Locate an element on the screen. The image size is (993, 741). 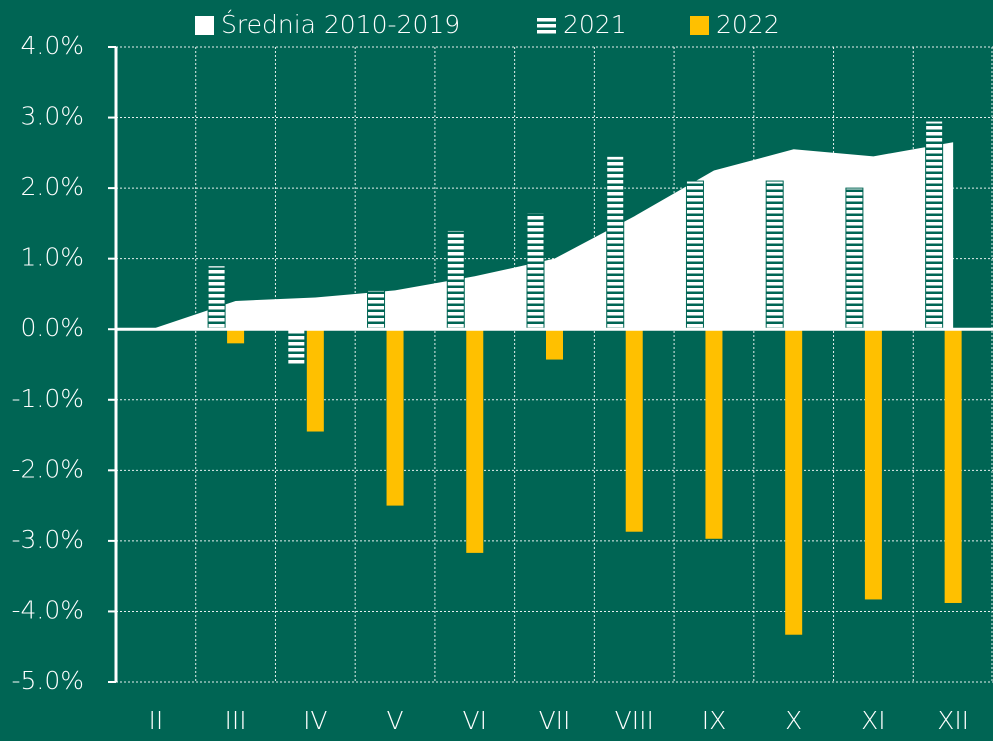
y-tick-label: -5.0% is located at coordinates (47, 680).